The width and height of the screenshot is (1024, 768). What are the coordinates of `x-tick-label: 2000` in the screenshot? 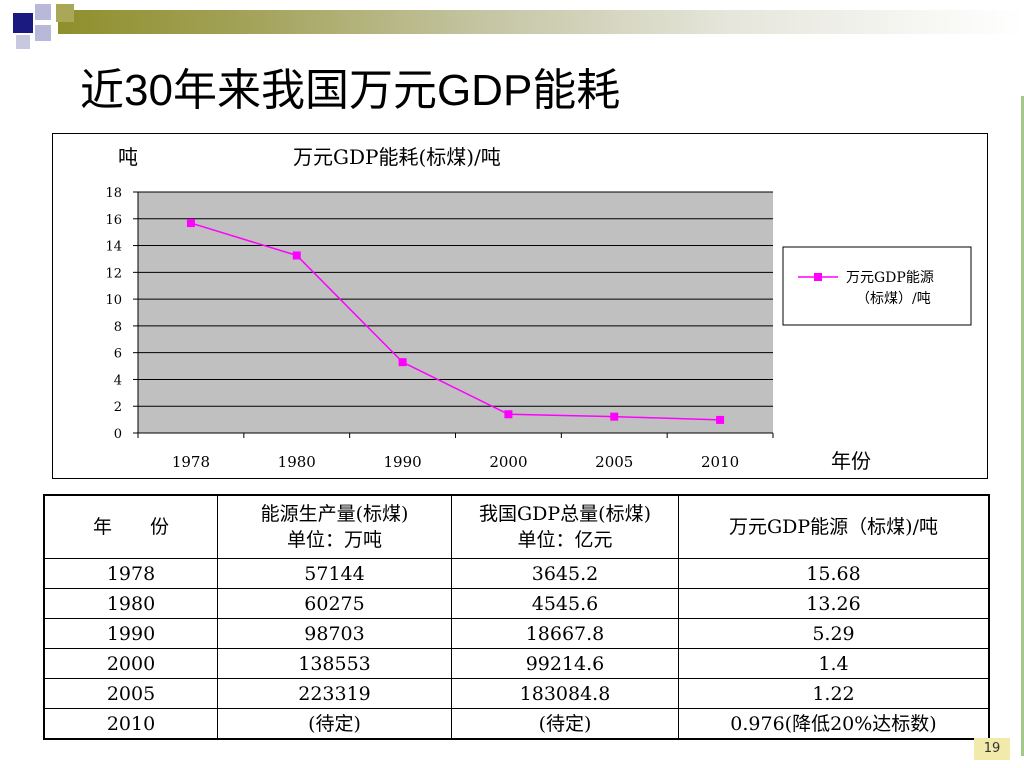 It's located at (508, 462).